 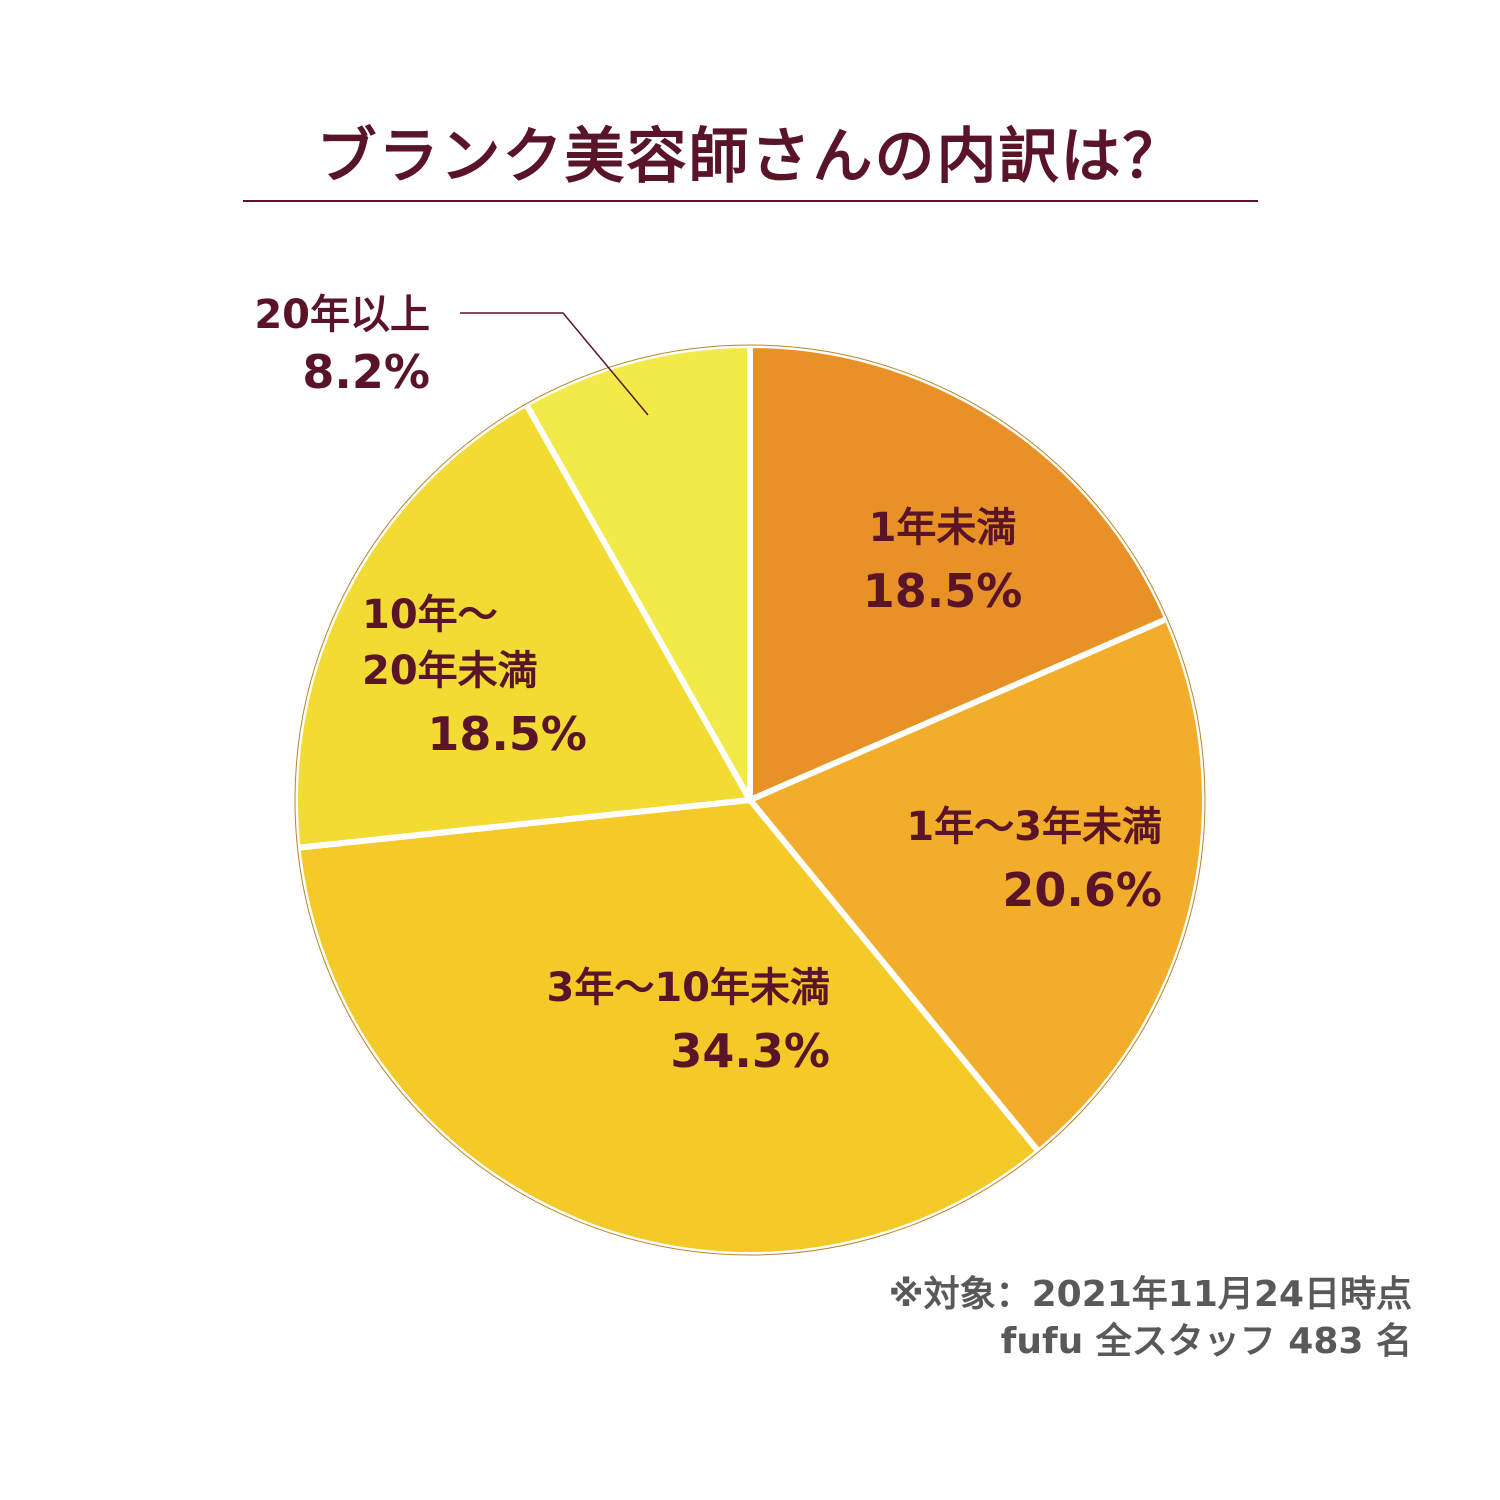 I want to click on slice-label-name: 1年～3年未満, so click(x=1034, y=827).